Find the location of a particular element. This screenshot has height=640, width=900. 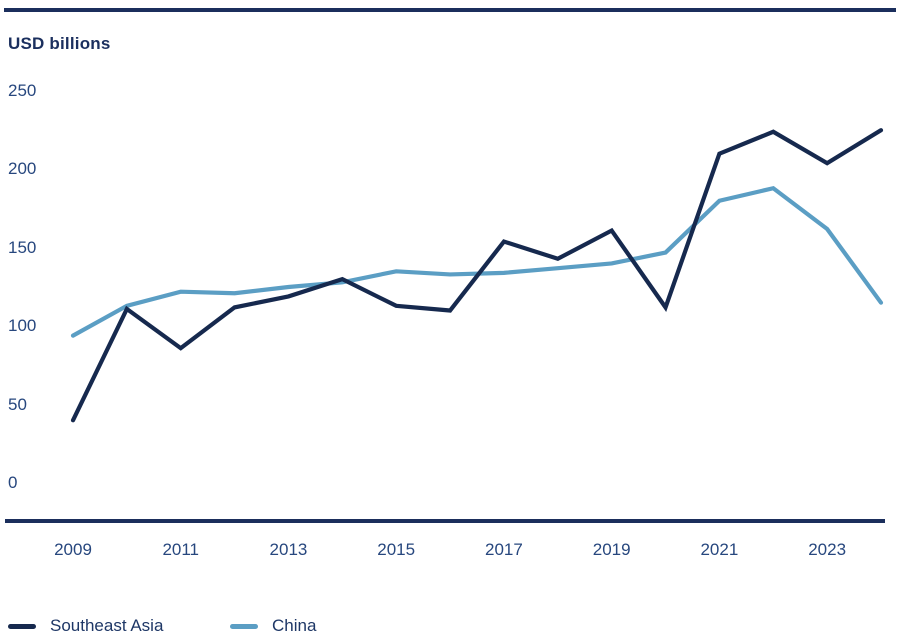

legend: Southeast Asia China is located at coordinates (162, 626).